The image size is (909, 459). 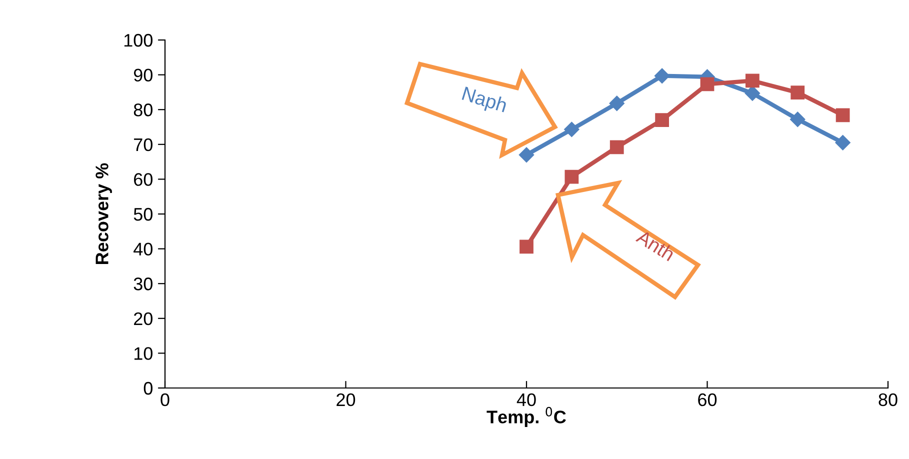 I want to click on x-tick-label: 0, so click(x=165, y=399).